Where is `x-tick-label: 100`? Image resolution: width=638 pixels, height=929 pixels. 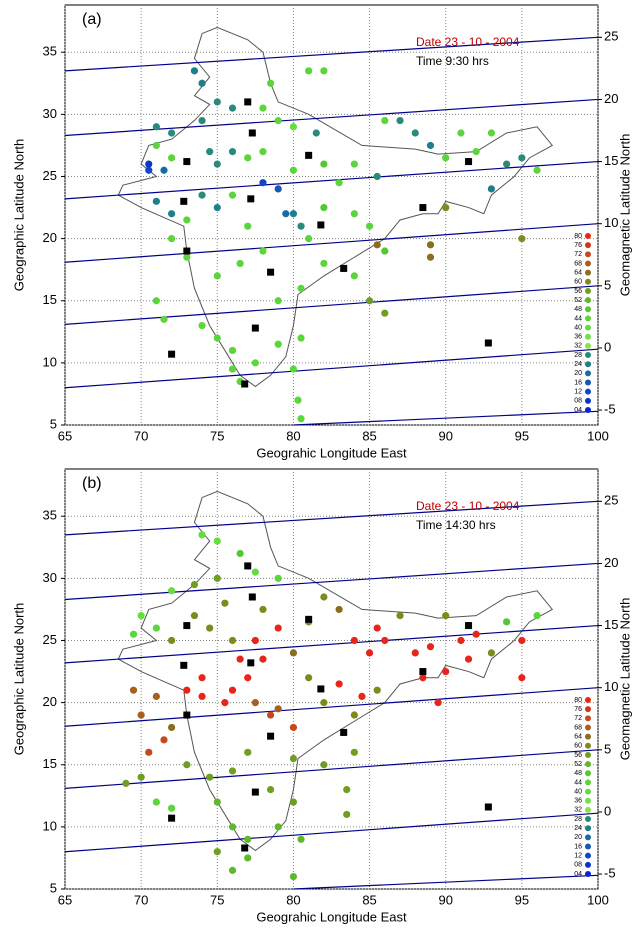
x-tick-label: 100 is located at coordinates (598, 435).